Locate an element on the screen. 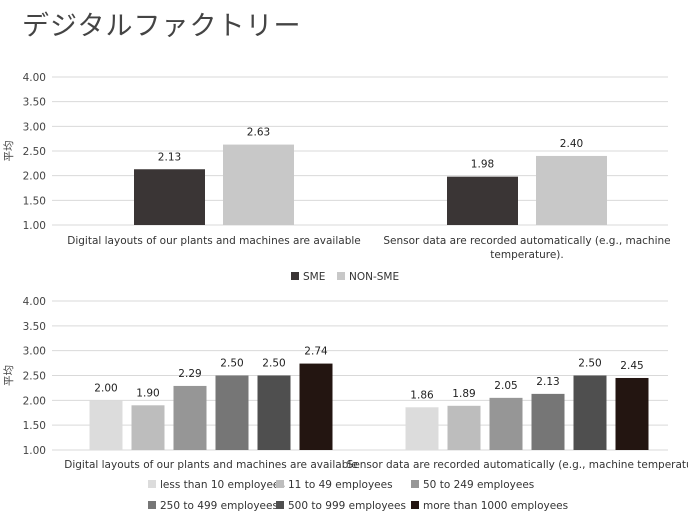 The image size is (688, 516). legend-label: 500 to 999 employees is located at coordinates (347, 506).